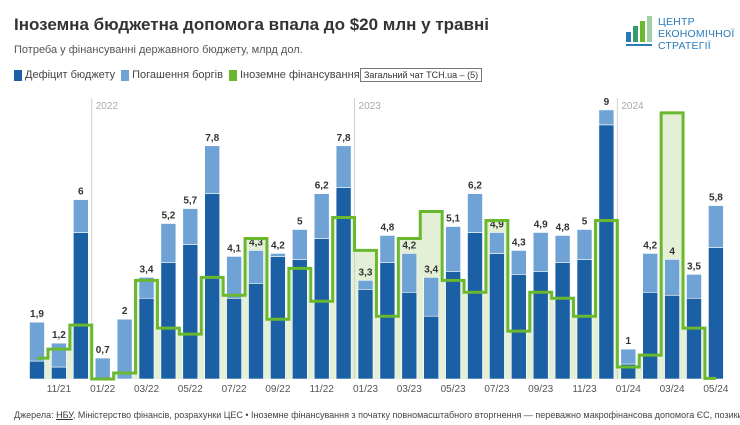 The image size is (740, 425). I want to click on legend-item-deficit: Дефіцит бюджету, so click(64, 75).